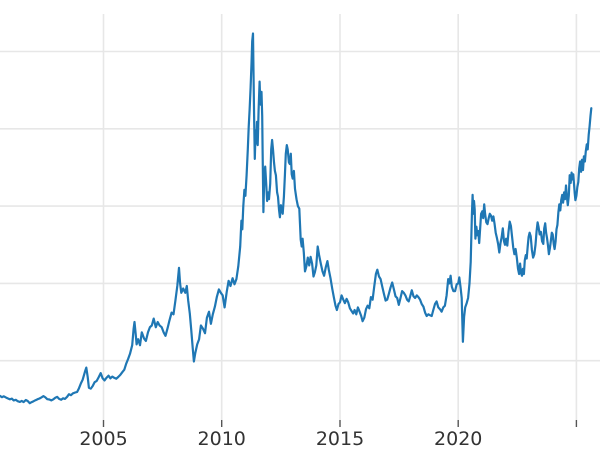 This screenshot has height=450, width=600. I want to click on x-tick-marks, so click(340, 423).